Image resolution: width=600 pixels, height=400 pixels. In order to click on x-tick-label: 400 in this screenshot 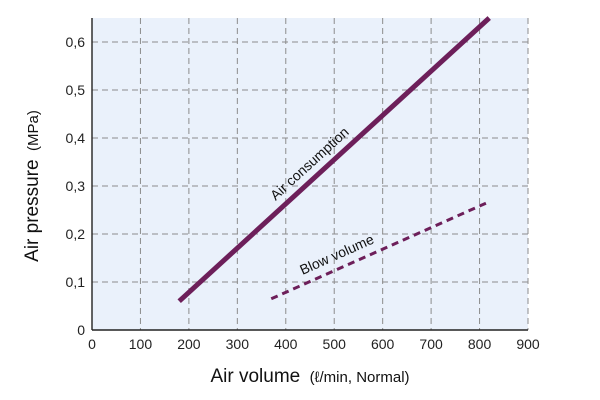, I will do `click(286, 344)`.